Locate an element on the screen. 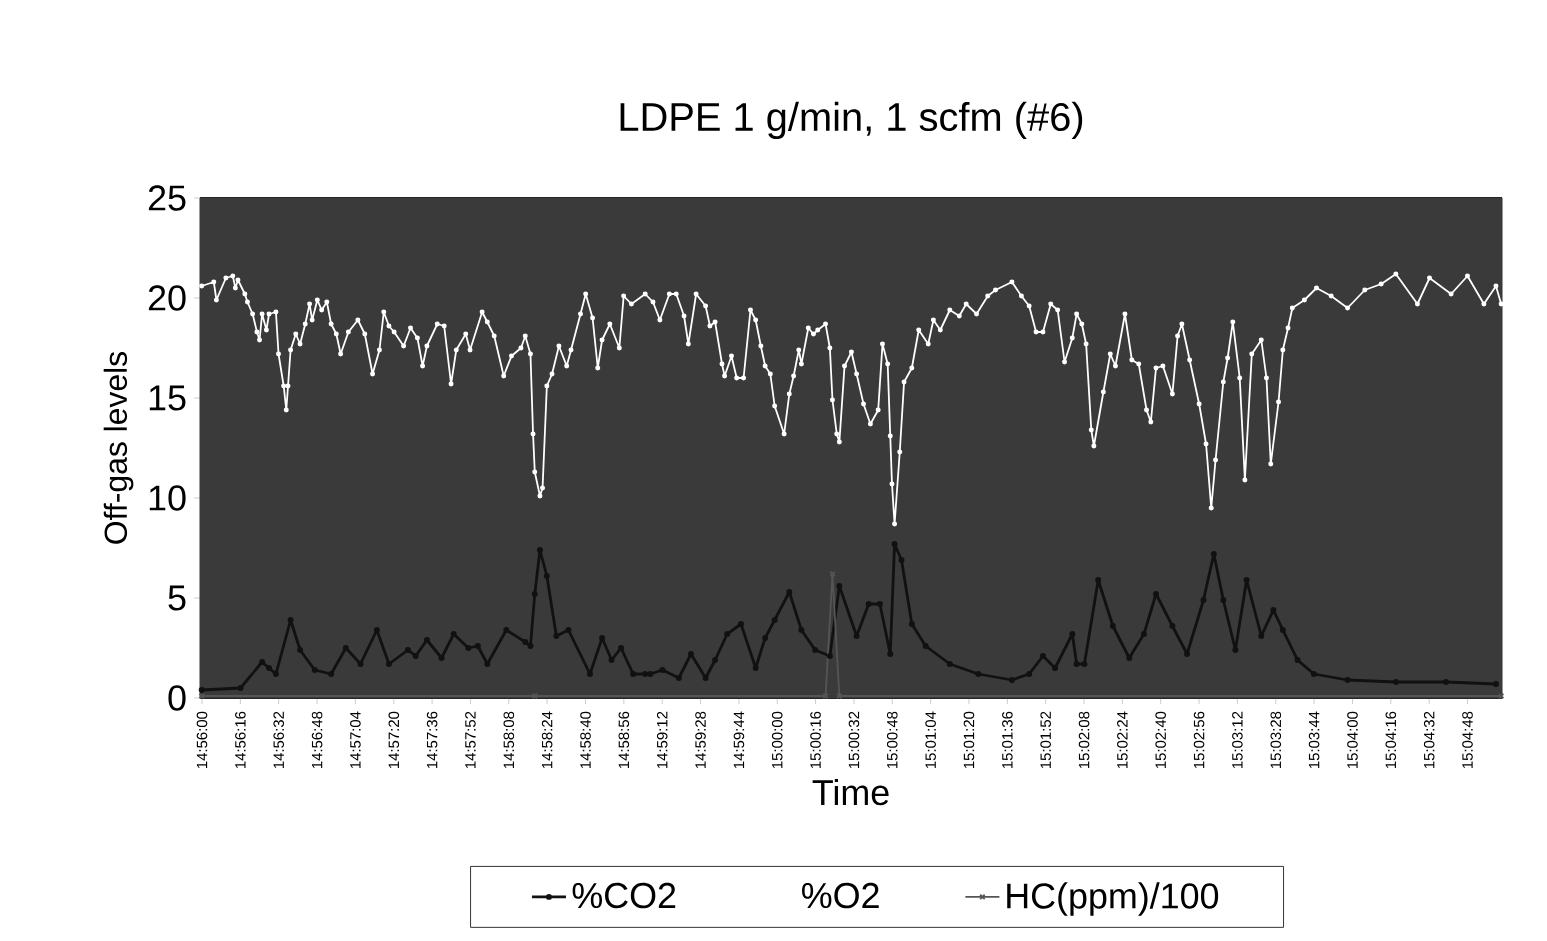 This screenshot has height=941, width=1547. legend-label: %CO2 is located at coordinates (624, 895).